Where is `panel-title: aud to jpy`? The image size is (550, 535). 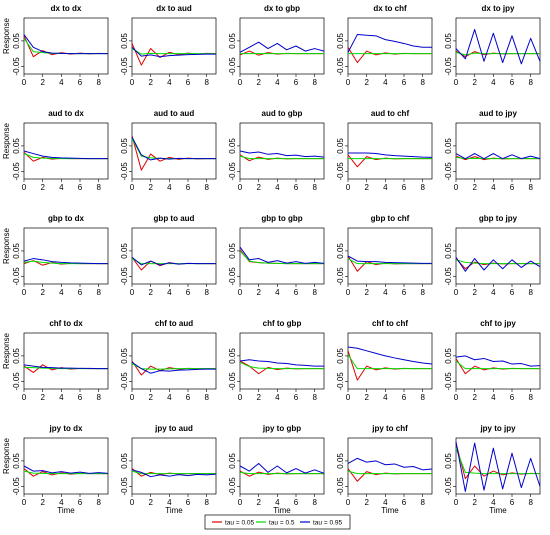
panel-title: aud to jpy is located at coordinates (498, 113).